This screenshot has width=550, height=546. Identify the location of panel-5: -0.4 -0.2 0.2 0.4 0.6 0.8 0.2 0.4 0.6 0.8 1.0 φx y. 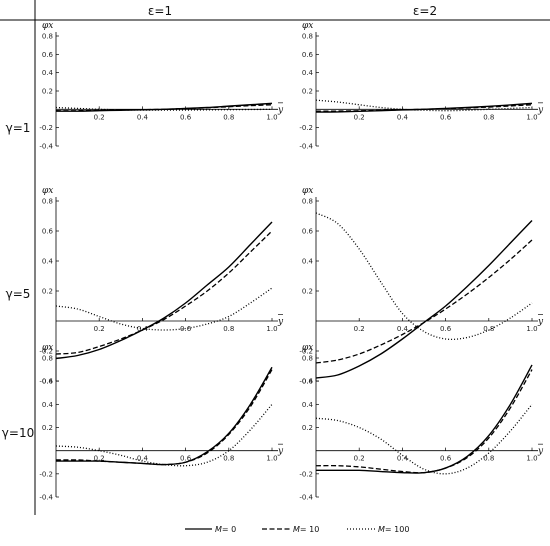
(161, 422).